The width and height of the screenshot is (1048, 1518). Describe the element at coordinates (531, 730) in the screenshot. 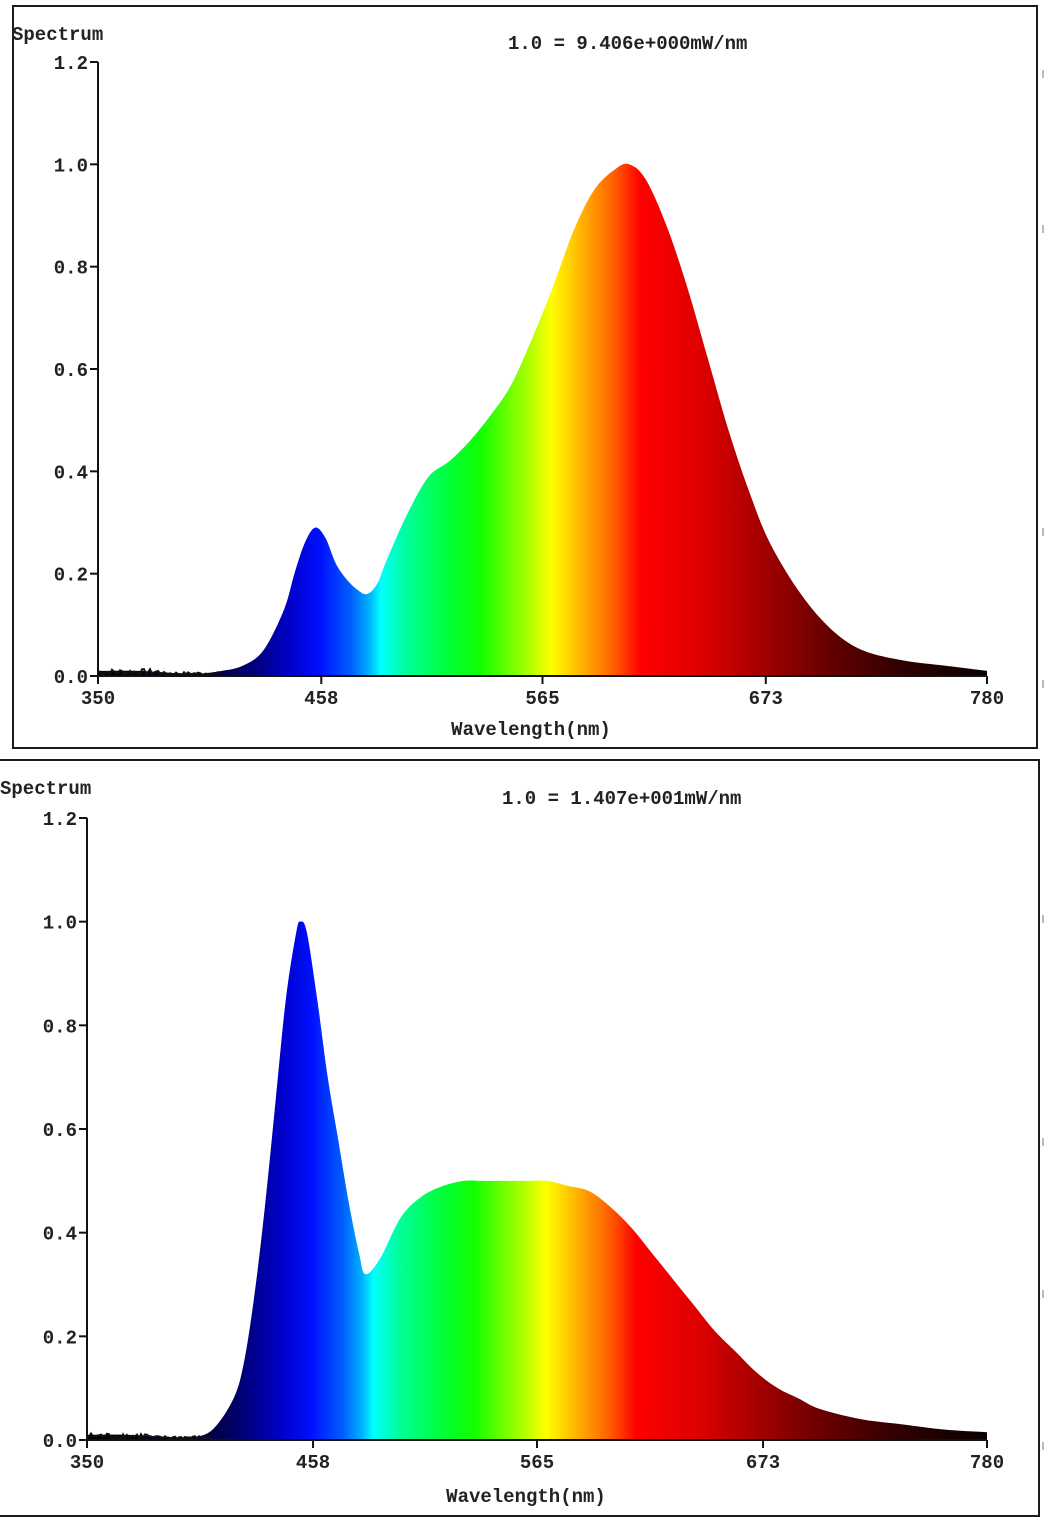

I see `x-axis-label-1: Wavelength(nm)` at that location.